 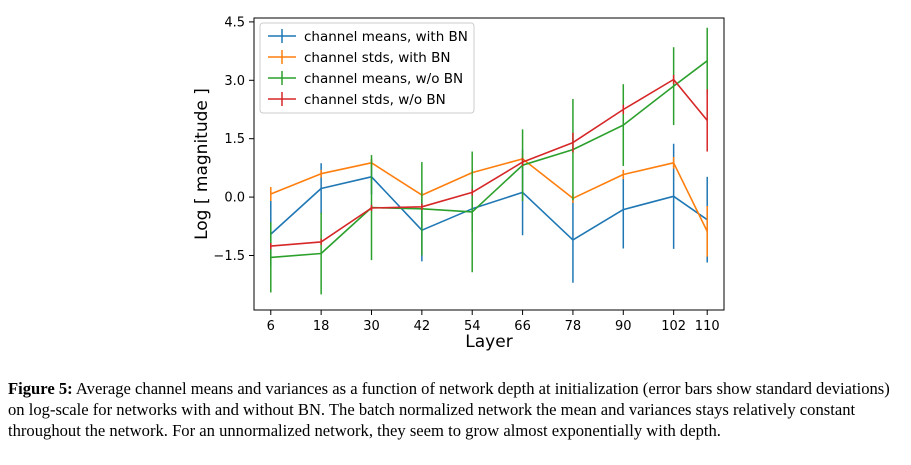 I want to click on x-tick-label: 110, so click(x=707, y=326).